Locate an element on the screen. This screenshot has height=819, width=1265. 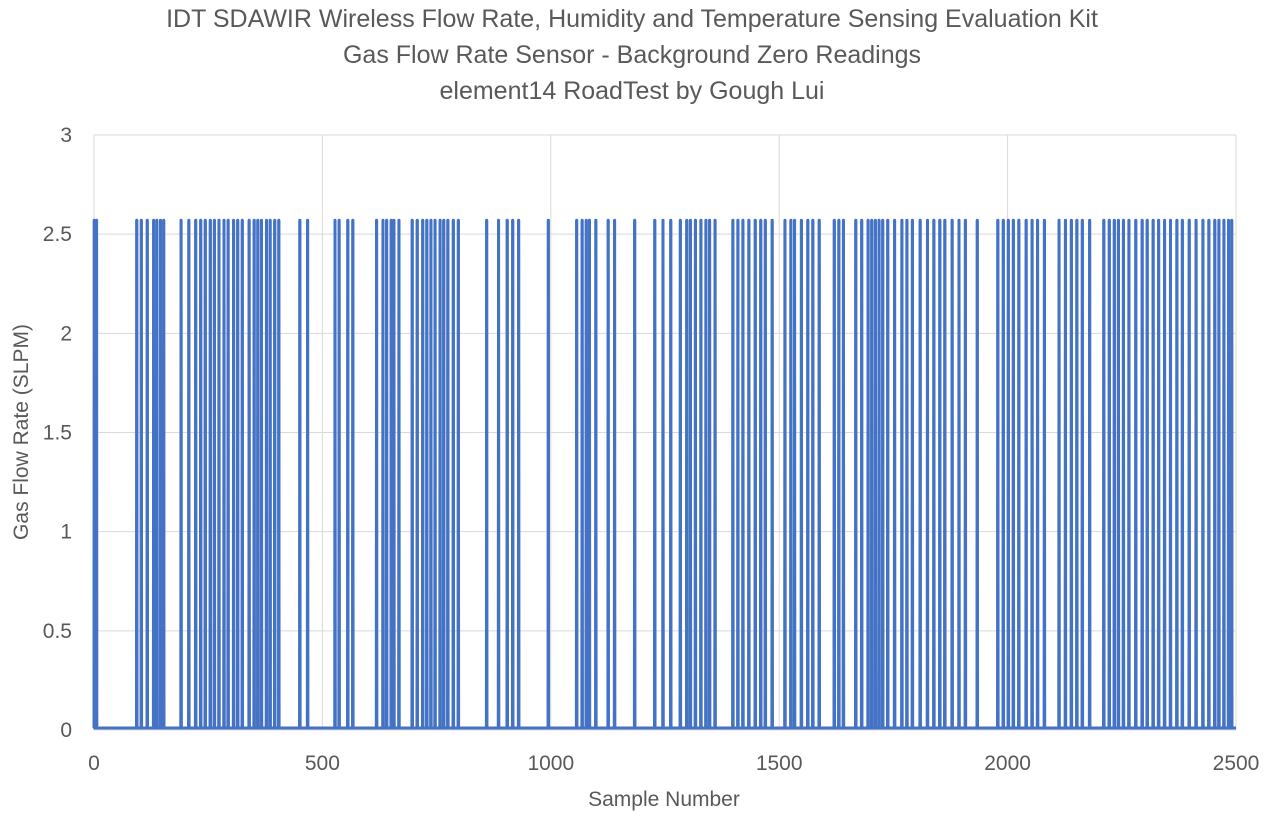
y-tick-label: 2 is located at coordinates (66, 333).